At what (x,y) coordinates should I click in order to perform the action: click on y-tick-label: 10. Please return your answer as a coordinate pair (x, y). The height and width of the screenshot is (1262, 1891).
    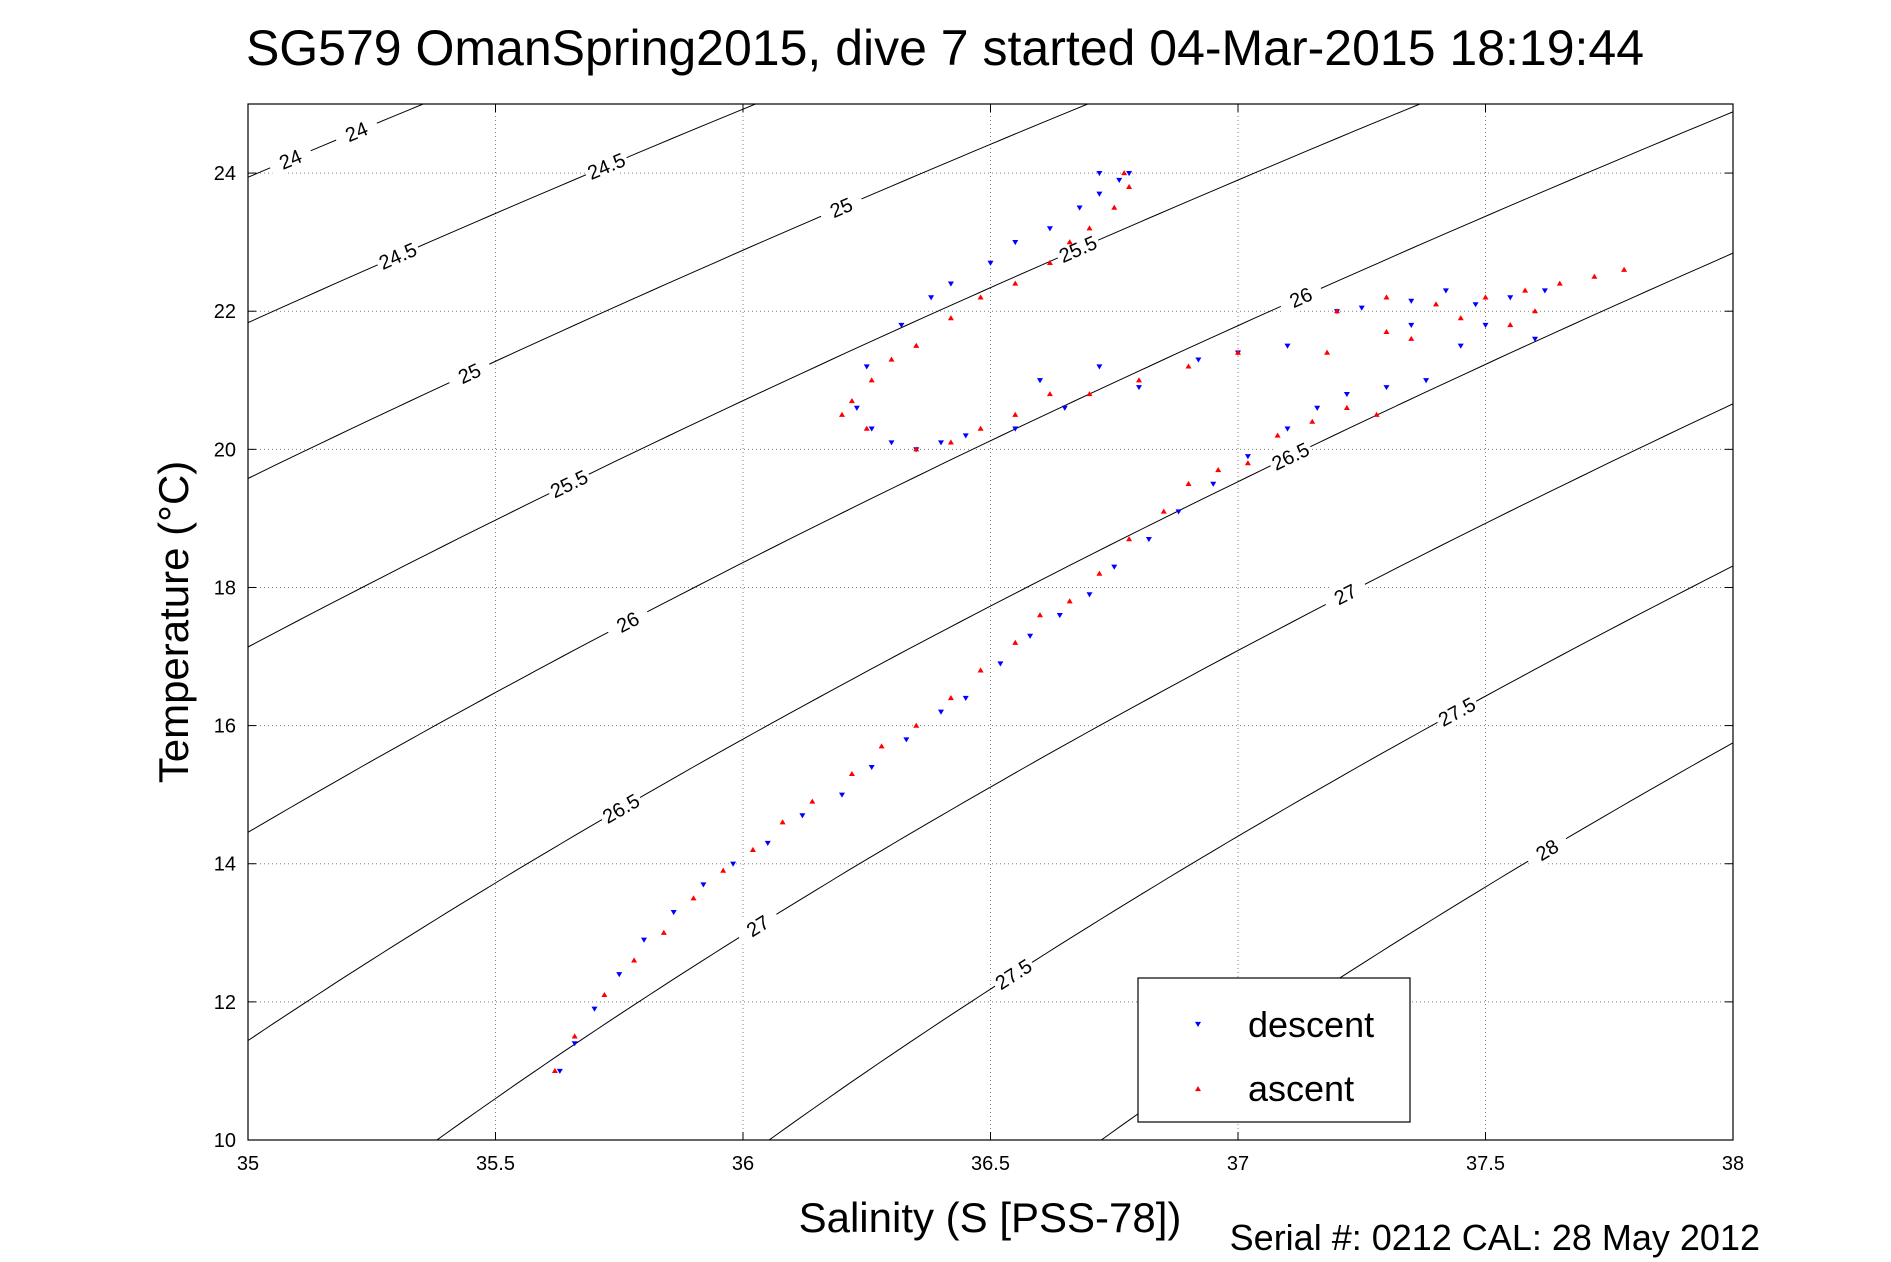
    Looking at the image, I should click on (225, 1141).